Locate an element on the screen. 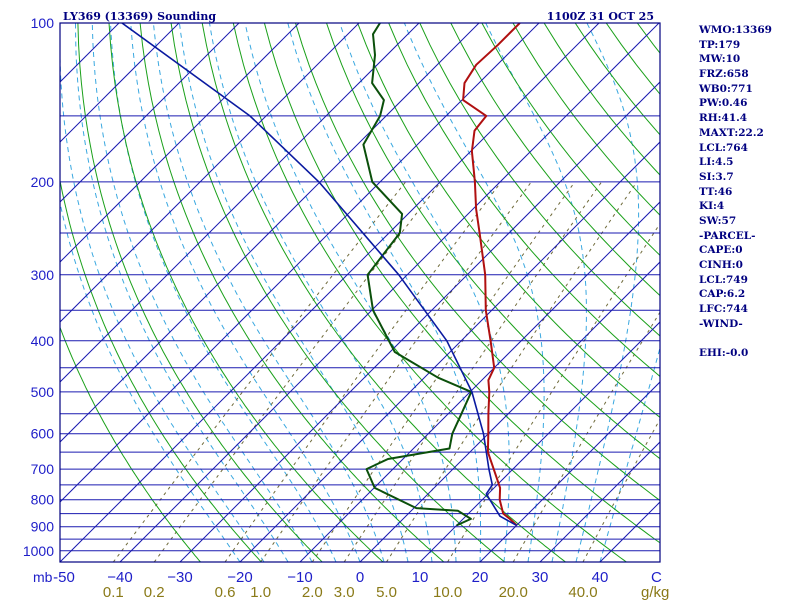  mixing-ratio-tick-label: 2.0 is located at coordinates (312, 592).